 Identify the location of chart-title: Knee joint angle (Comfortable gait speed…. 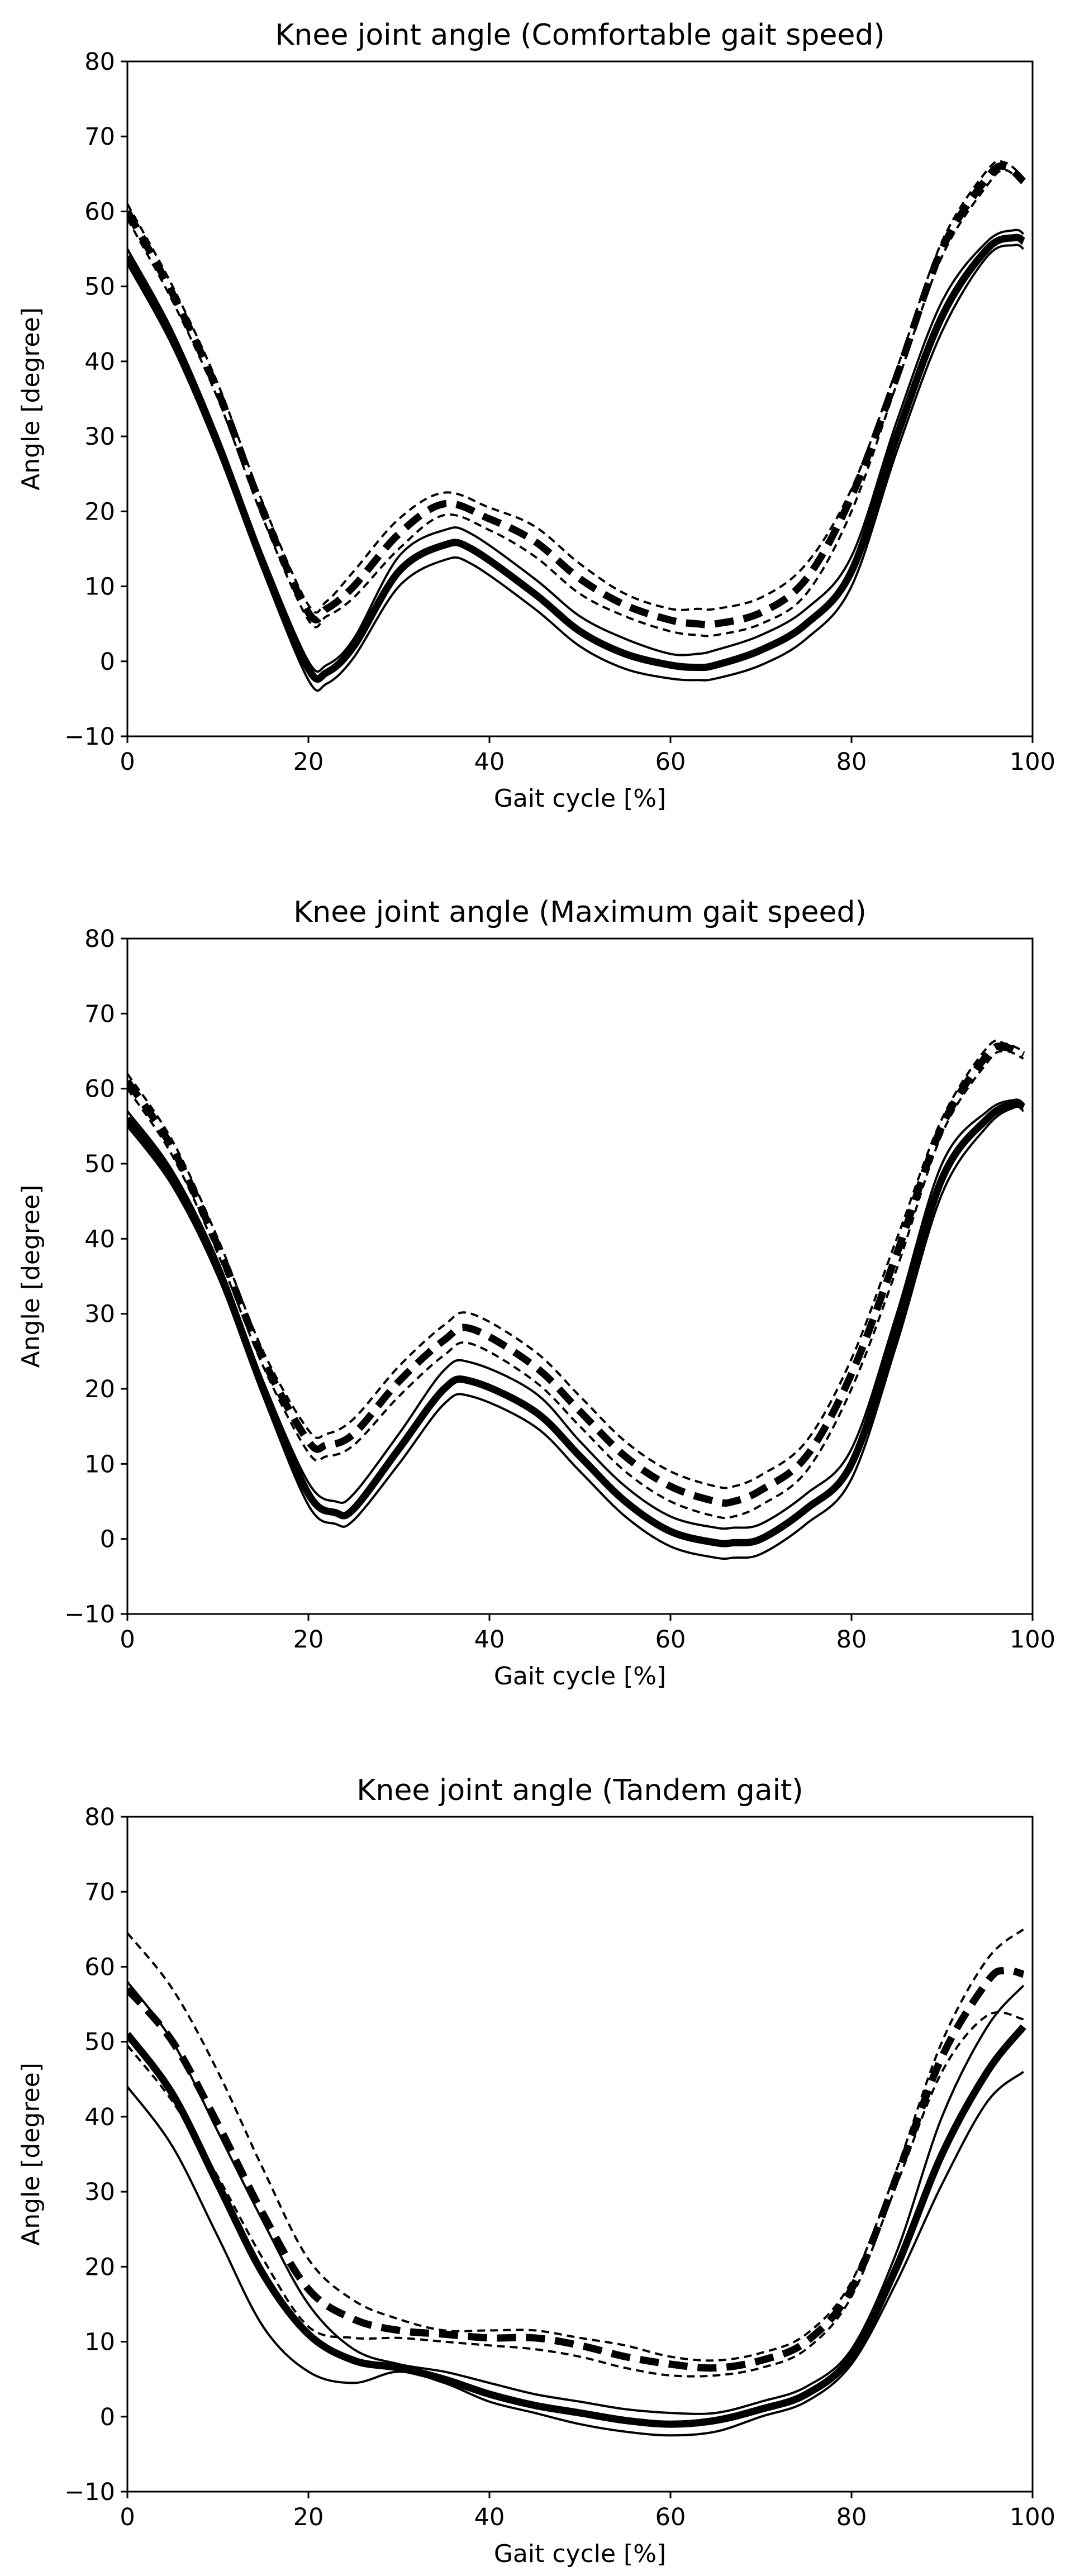
(579, 35).